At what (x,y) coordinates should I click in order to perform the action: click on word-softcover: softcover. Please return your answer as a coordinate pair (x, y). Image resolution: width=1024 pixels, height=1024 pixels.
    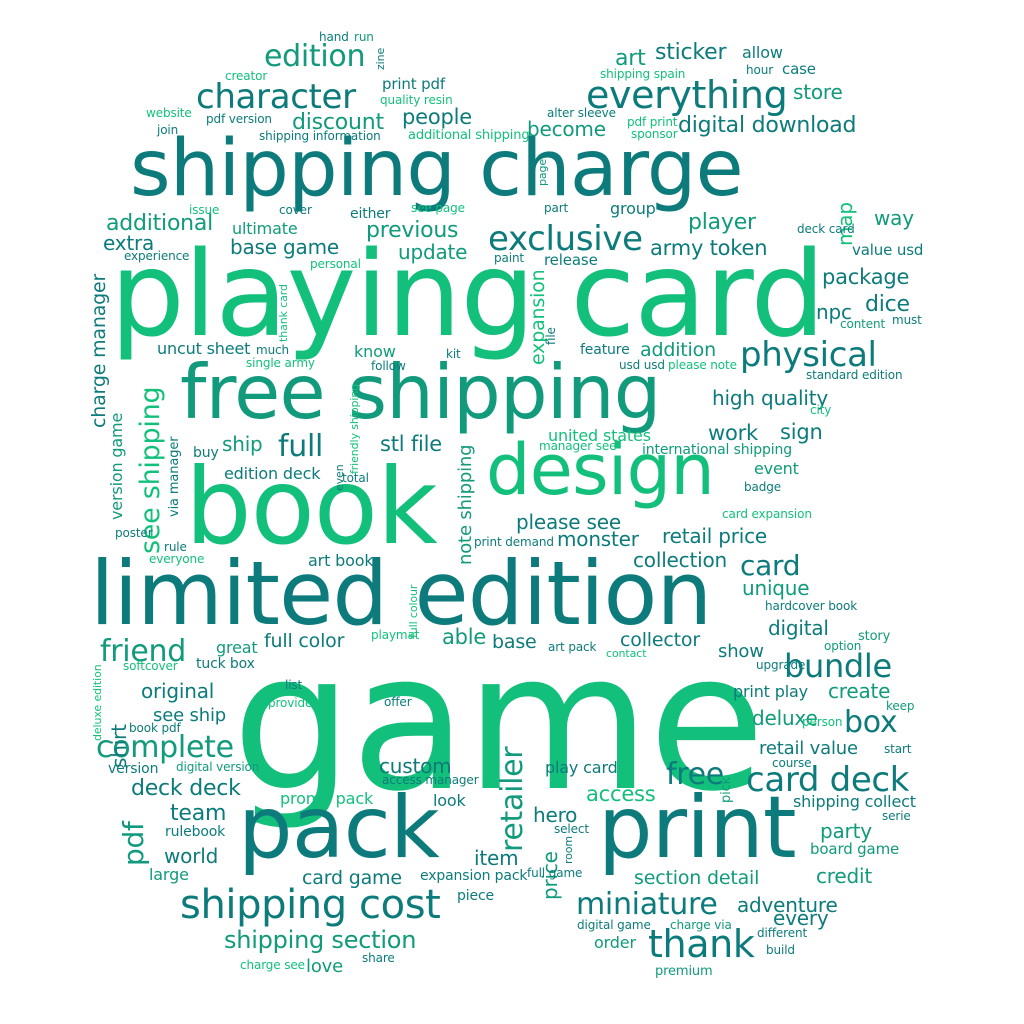
    Looking at the image, I should click on (150, 666).